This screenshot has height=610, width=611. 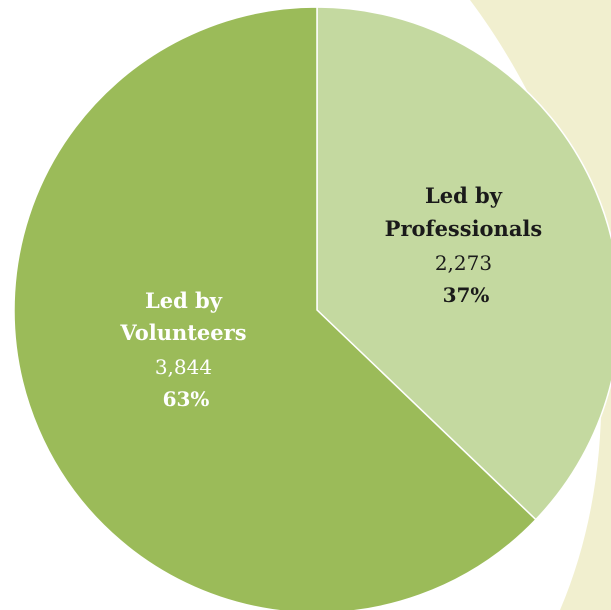 I want to click on slice-label-professionals: Led by Professionals 2,273 37%, so click(x=466, y=245).